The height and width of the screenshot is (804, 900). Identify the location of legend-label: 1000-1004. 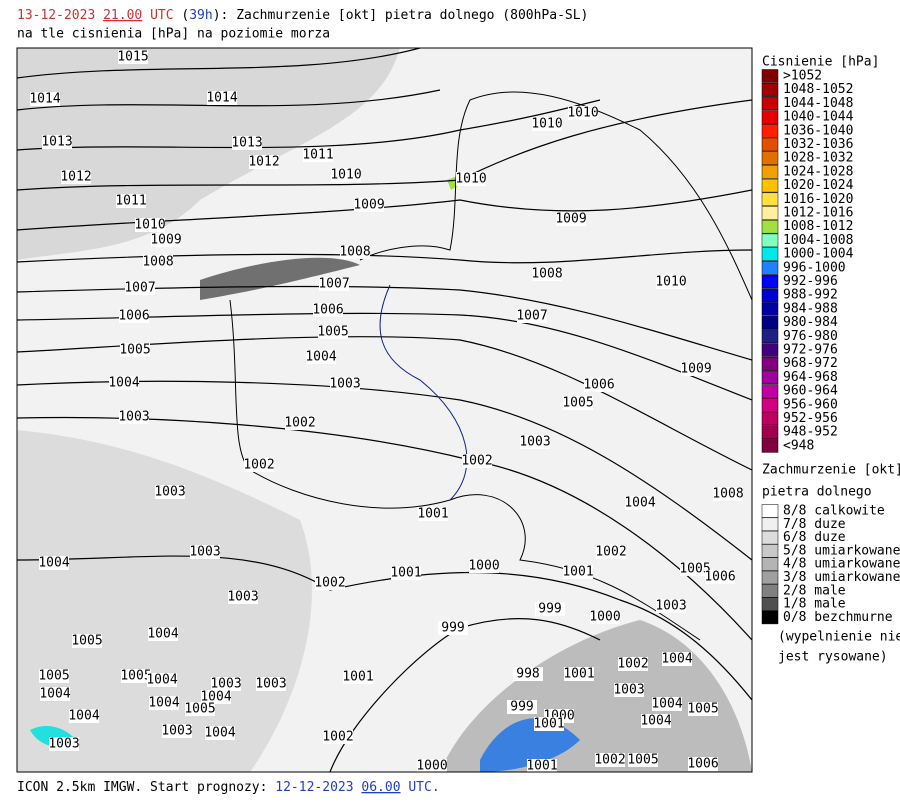
(818, 254).